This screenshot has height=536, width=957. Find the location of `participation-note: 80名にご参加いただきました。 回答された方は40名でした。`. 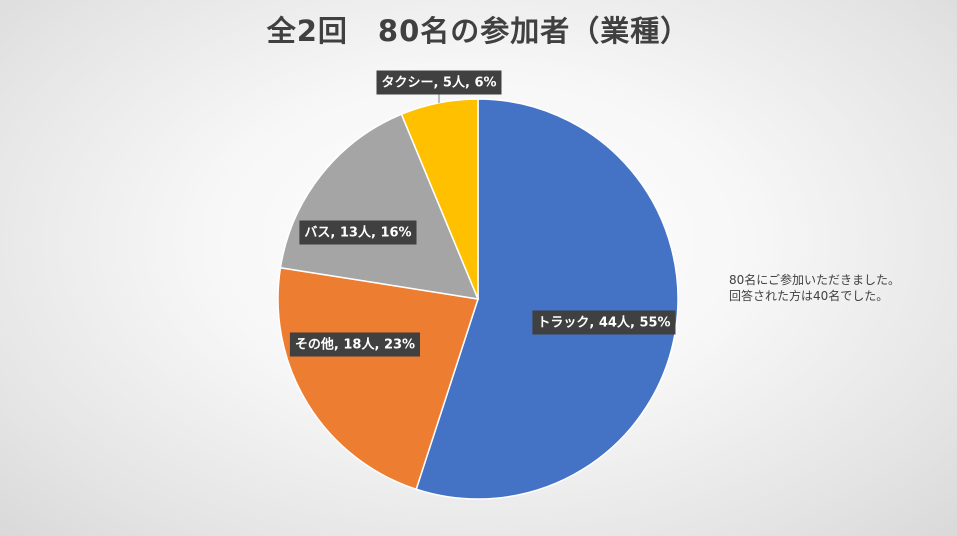

participation-note: 80名にご参加いただきました。 回答された方は40名でした。 is located at coordinates (814, 288).